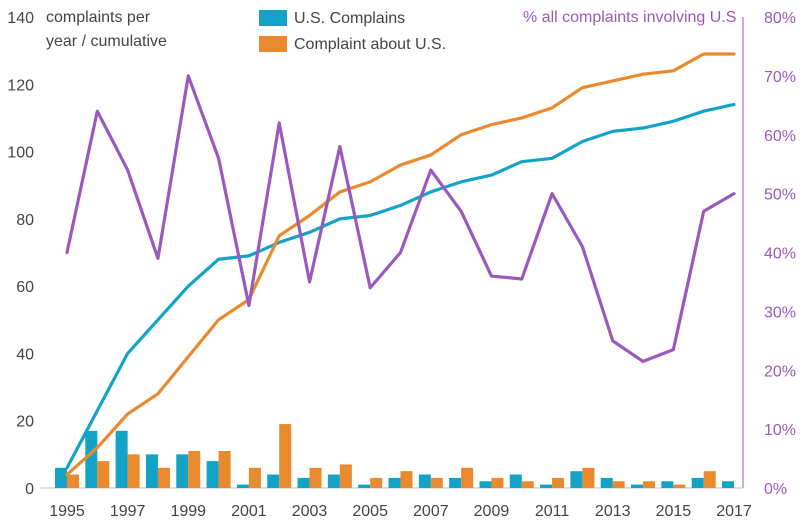  What do you see at coordinates (20, 18) in the screenshot?
I see `y-tick-label-left: 140` at bounding box center [20, 18].